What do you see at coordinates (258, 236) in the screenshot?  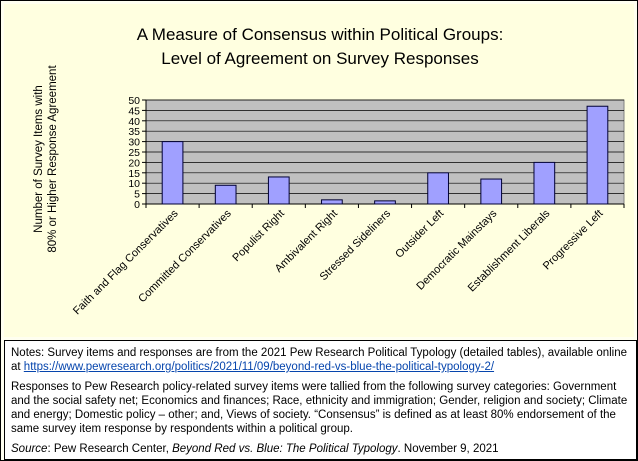 I see `x-tick-label: Populist Right` at bounding box center [258, 236].